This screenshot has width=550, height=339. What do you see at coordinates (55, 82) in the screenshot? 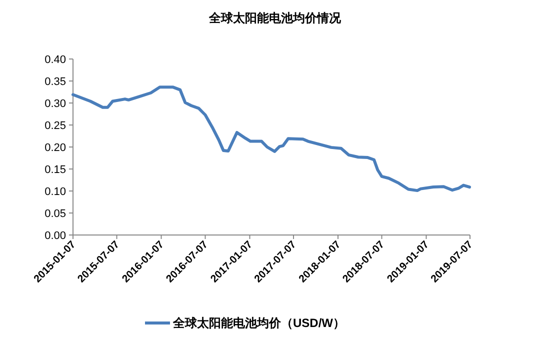
I see `y-tick-label: 0.35` at bounding box center [55, 82].